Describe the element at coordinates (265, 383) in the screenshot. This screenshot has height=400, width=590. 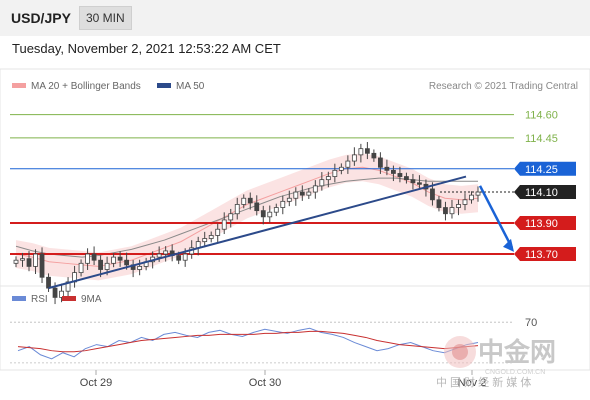
I see `x-tick-label: Oct 30` at that location.